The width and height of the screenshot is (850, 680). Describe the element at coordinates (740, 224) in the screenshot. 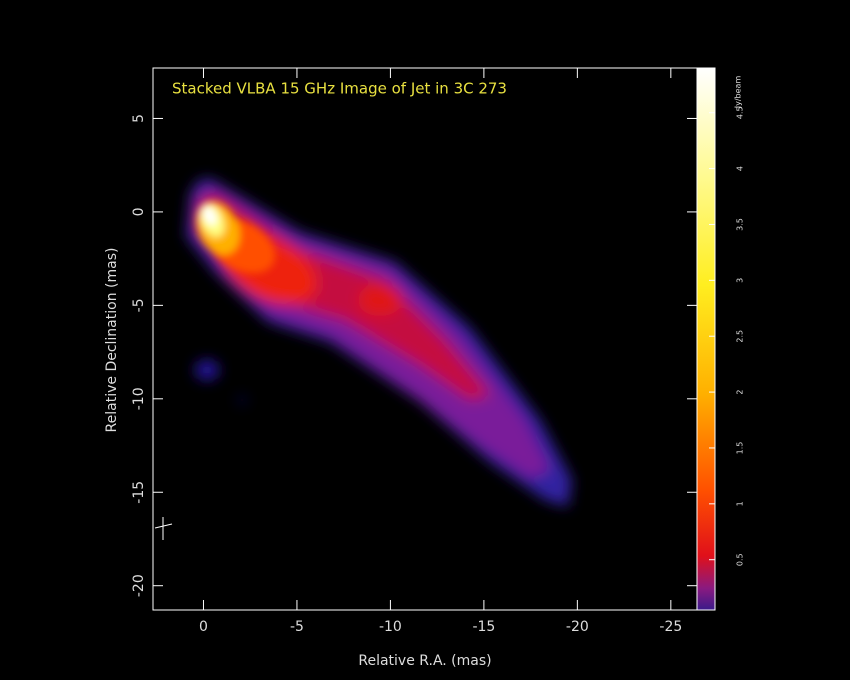

I see `colorbar-tick-label: 3.5` at that location.